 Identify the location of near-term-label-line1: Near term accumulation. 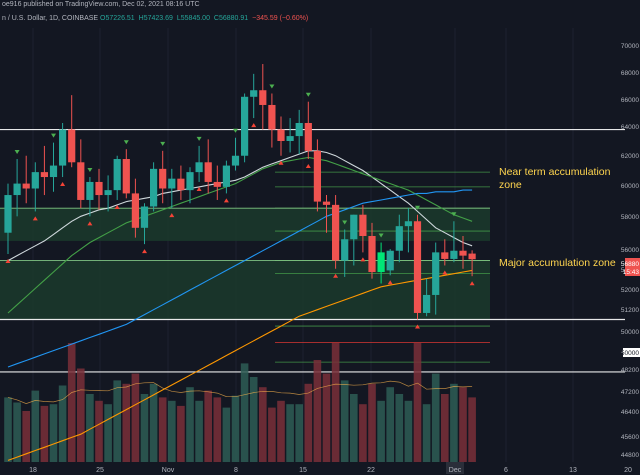
(555, 172).